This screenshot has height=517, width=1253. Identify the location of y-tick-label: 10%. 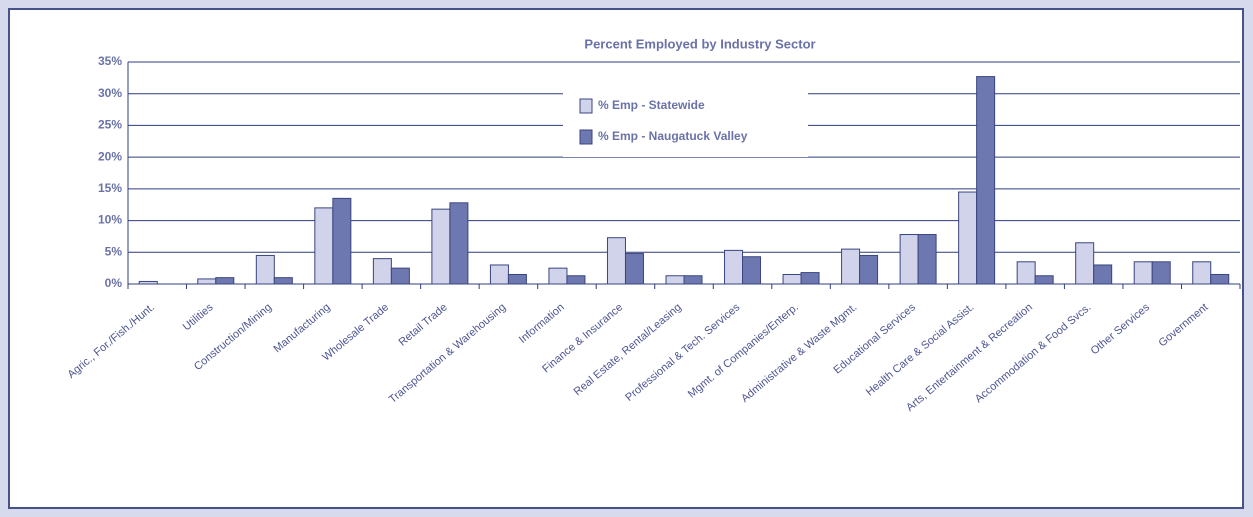
(110, 220).